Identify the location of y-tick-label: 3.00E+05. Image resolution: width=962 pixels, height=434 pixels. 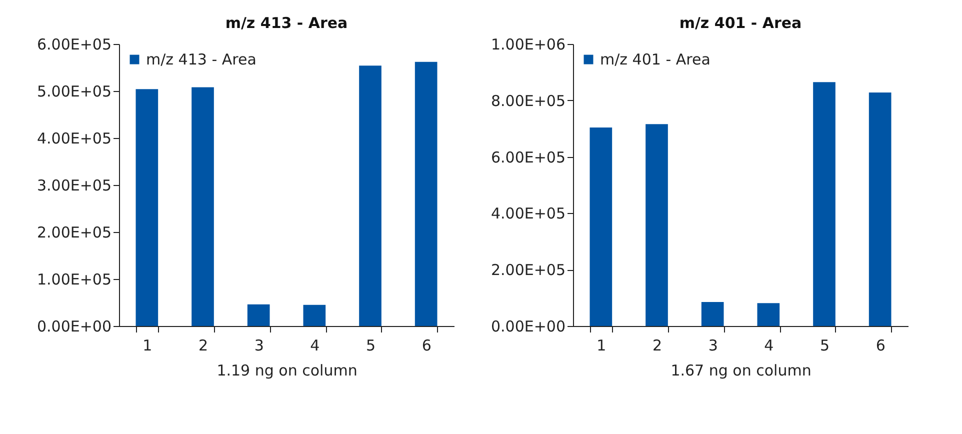
(74, 185).